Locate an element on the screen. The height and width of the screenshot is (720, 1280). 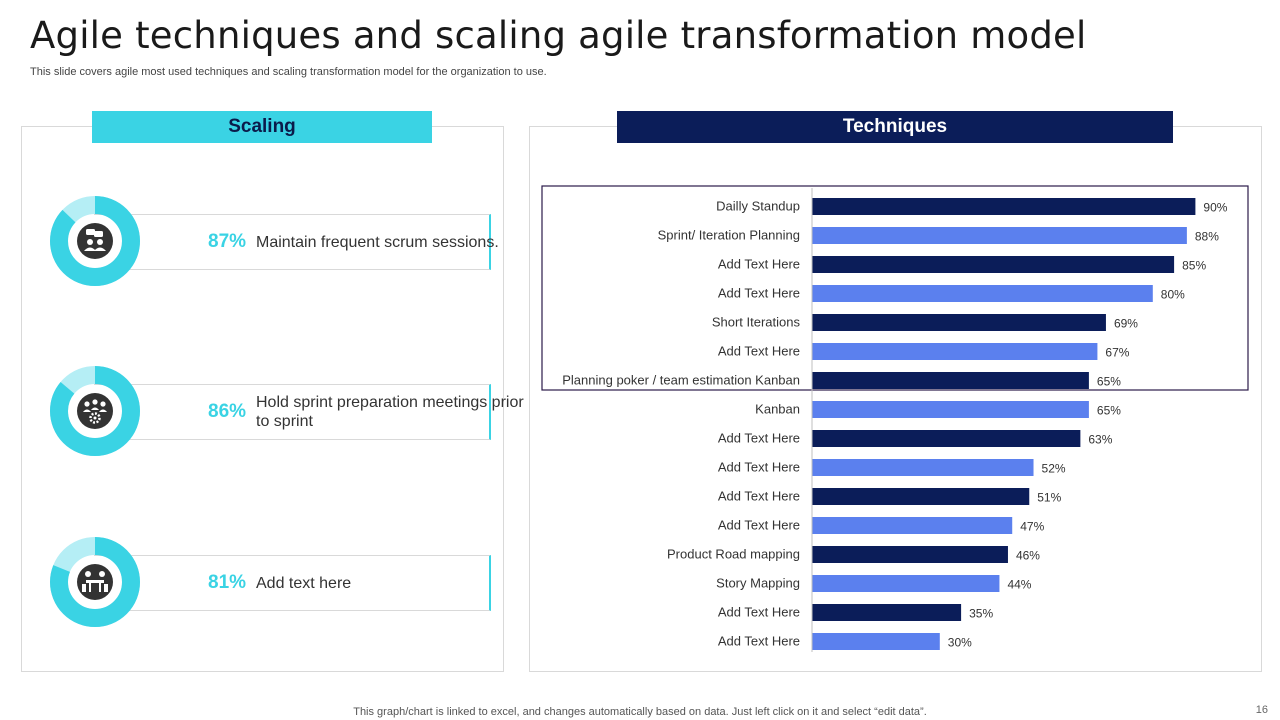
scaling-percent: 86% is located at coordinates (227, 411).